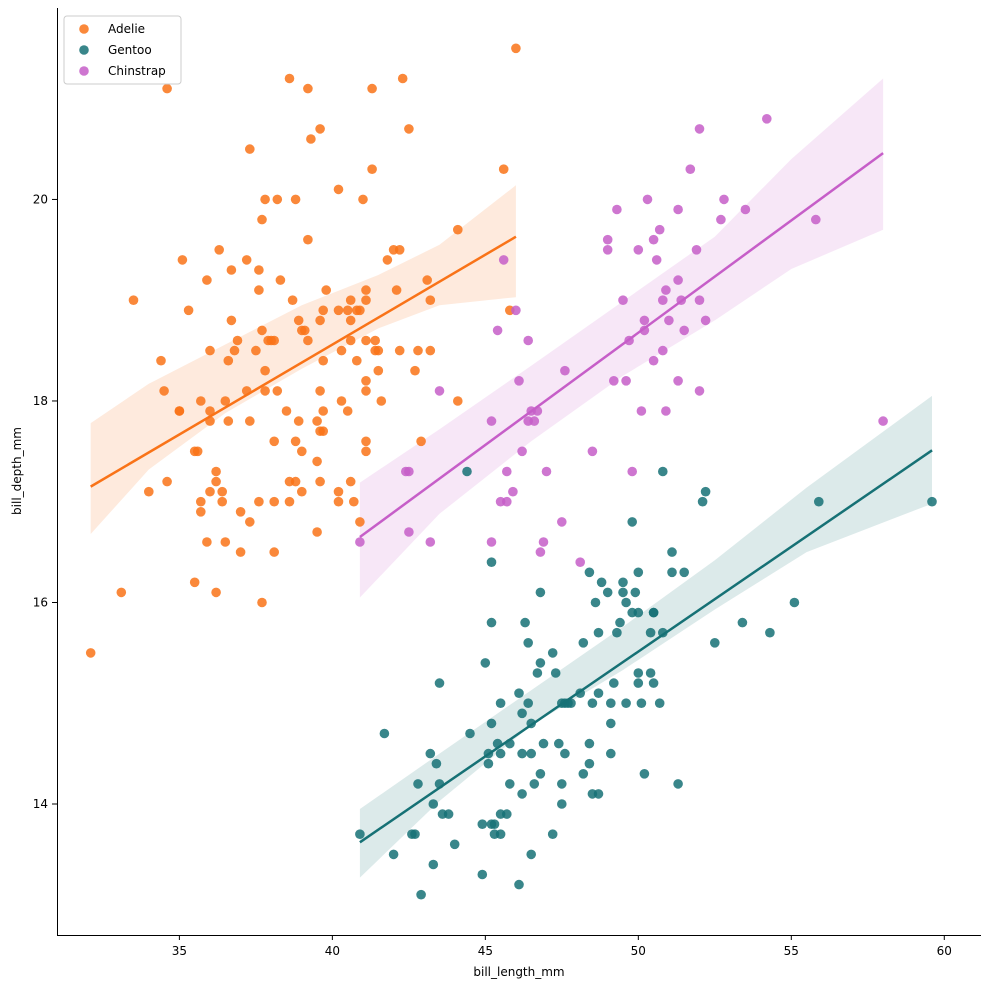 The width and height of the screenshot is (990, 990). I want to click on legend: Adelie Gentoo Chinstrap, so click(122, 50).